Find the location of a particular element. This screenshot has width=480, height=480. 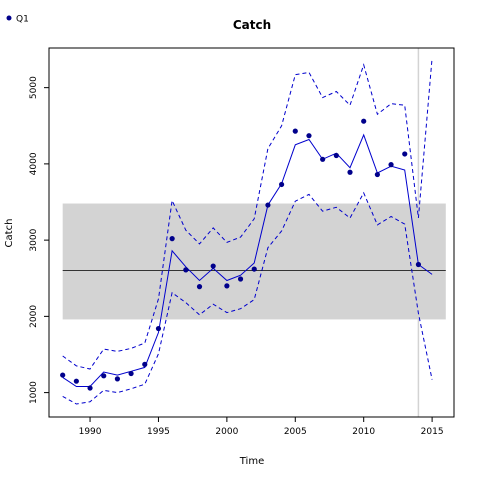

x-tick-label: 2005 is located at coordinates (295, 432).